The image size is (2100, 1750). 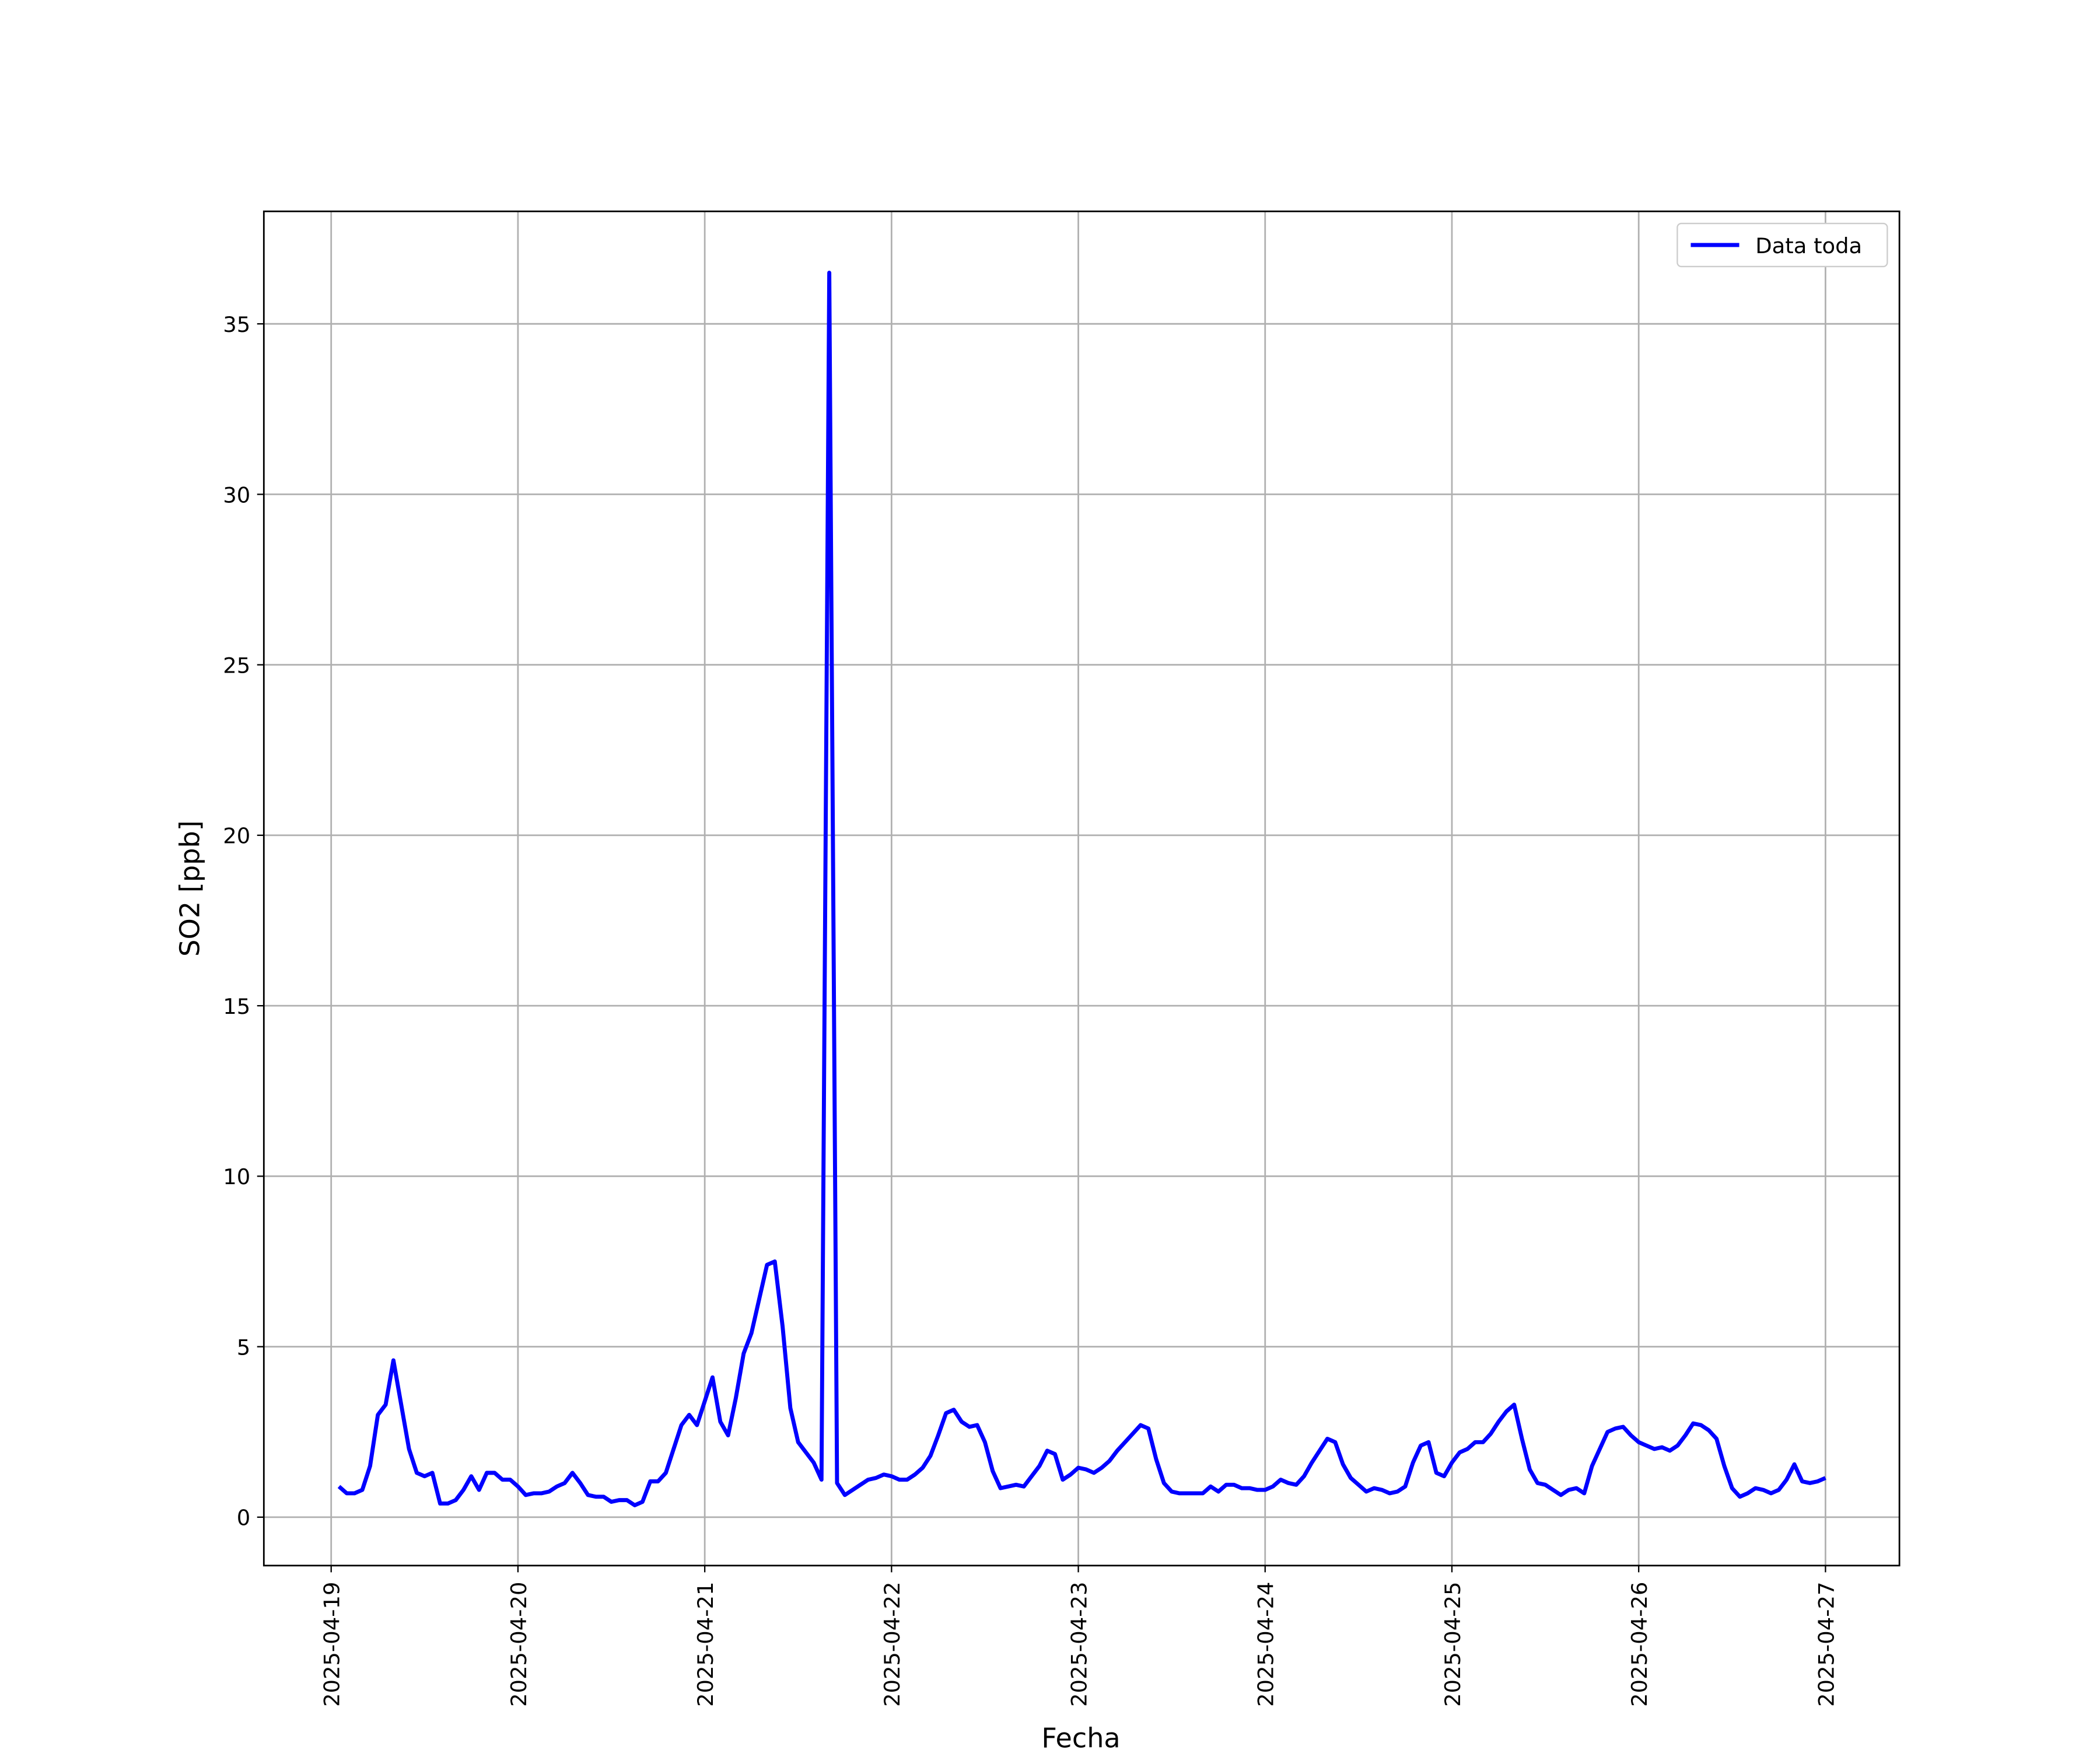 I want to click on legend-box, so click(x=1782, y=245).